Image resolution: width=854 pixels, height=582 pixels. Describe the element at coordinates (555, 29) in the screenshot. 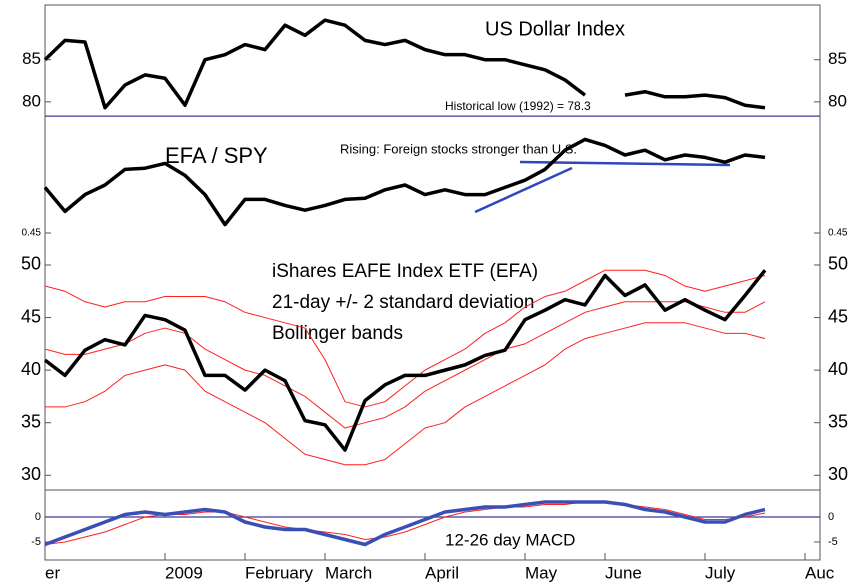

I see `panel-title: US Dollar Index` at that location.